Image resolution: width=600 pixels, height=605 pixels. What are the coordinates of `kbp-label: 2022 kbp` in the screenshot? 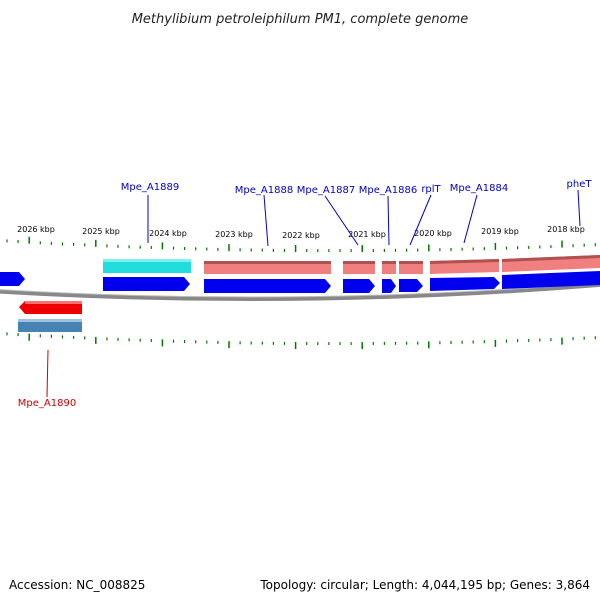 It's located at (301, 235).